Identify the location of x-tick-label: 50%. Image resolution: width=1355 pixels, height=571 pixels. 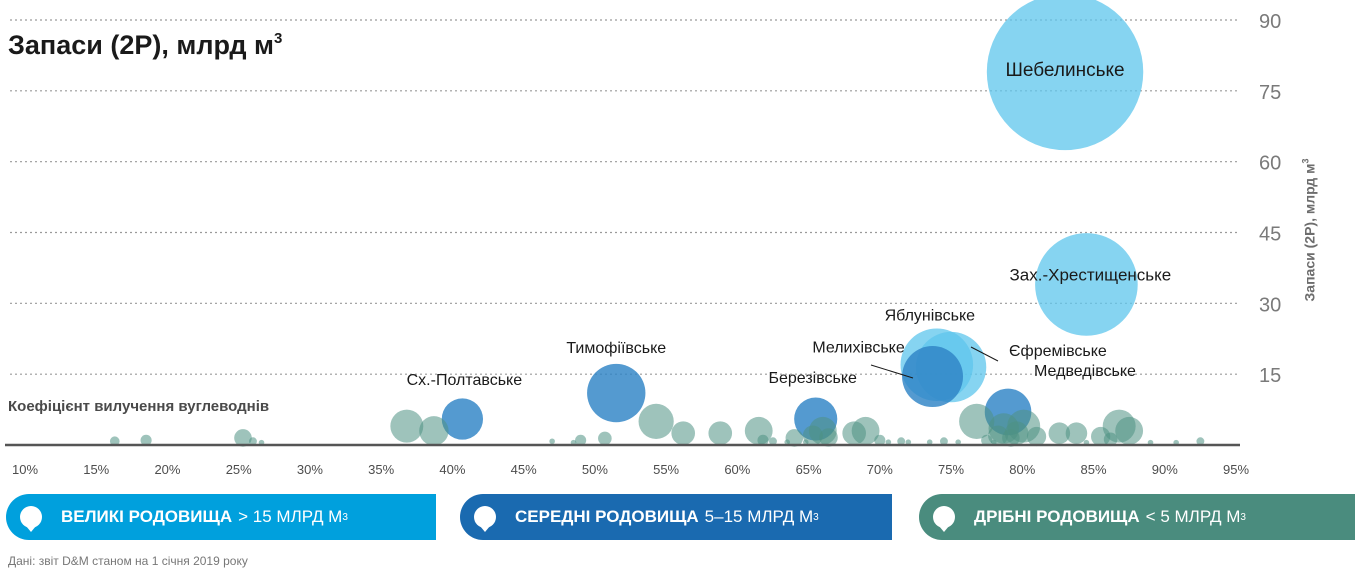
(595, 469).